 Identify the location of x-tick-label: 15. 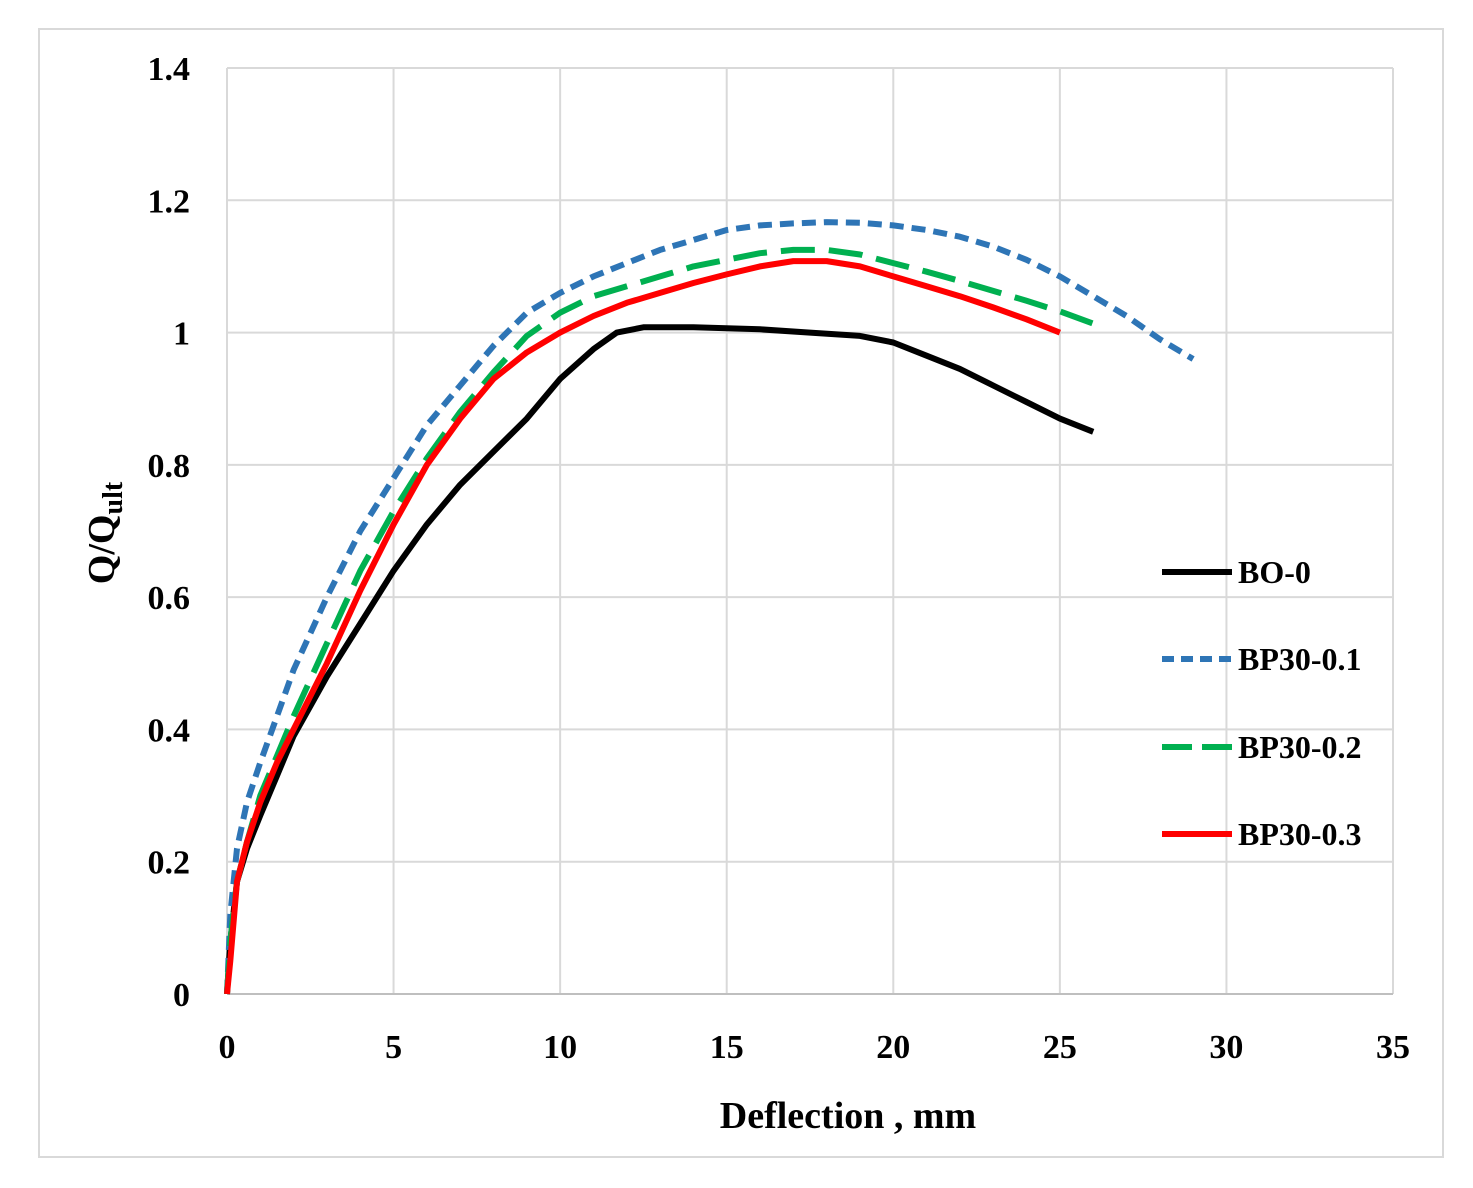
(727, 1047).